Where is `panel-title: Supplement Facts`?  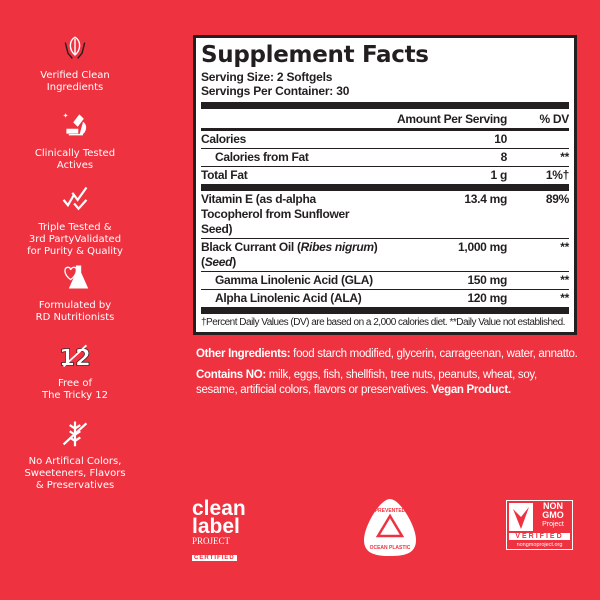
panel-title: Supplement Facts is located at coordinates (315, 55).